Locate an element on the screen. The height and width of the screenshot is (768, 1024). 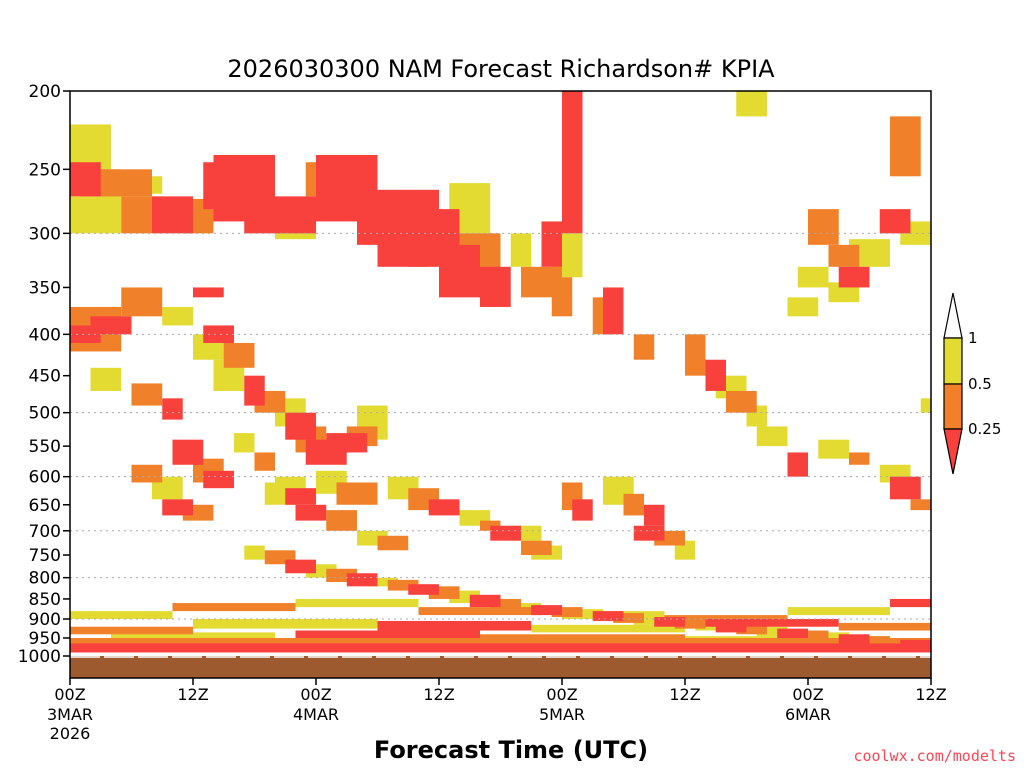
y-tick-label: 1000 is located at coordinates (39, 657).